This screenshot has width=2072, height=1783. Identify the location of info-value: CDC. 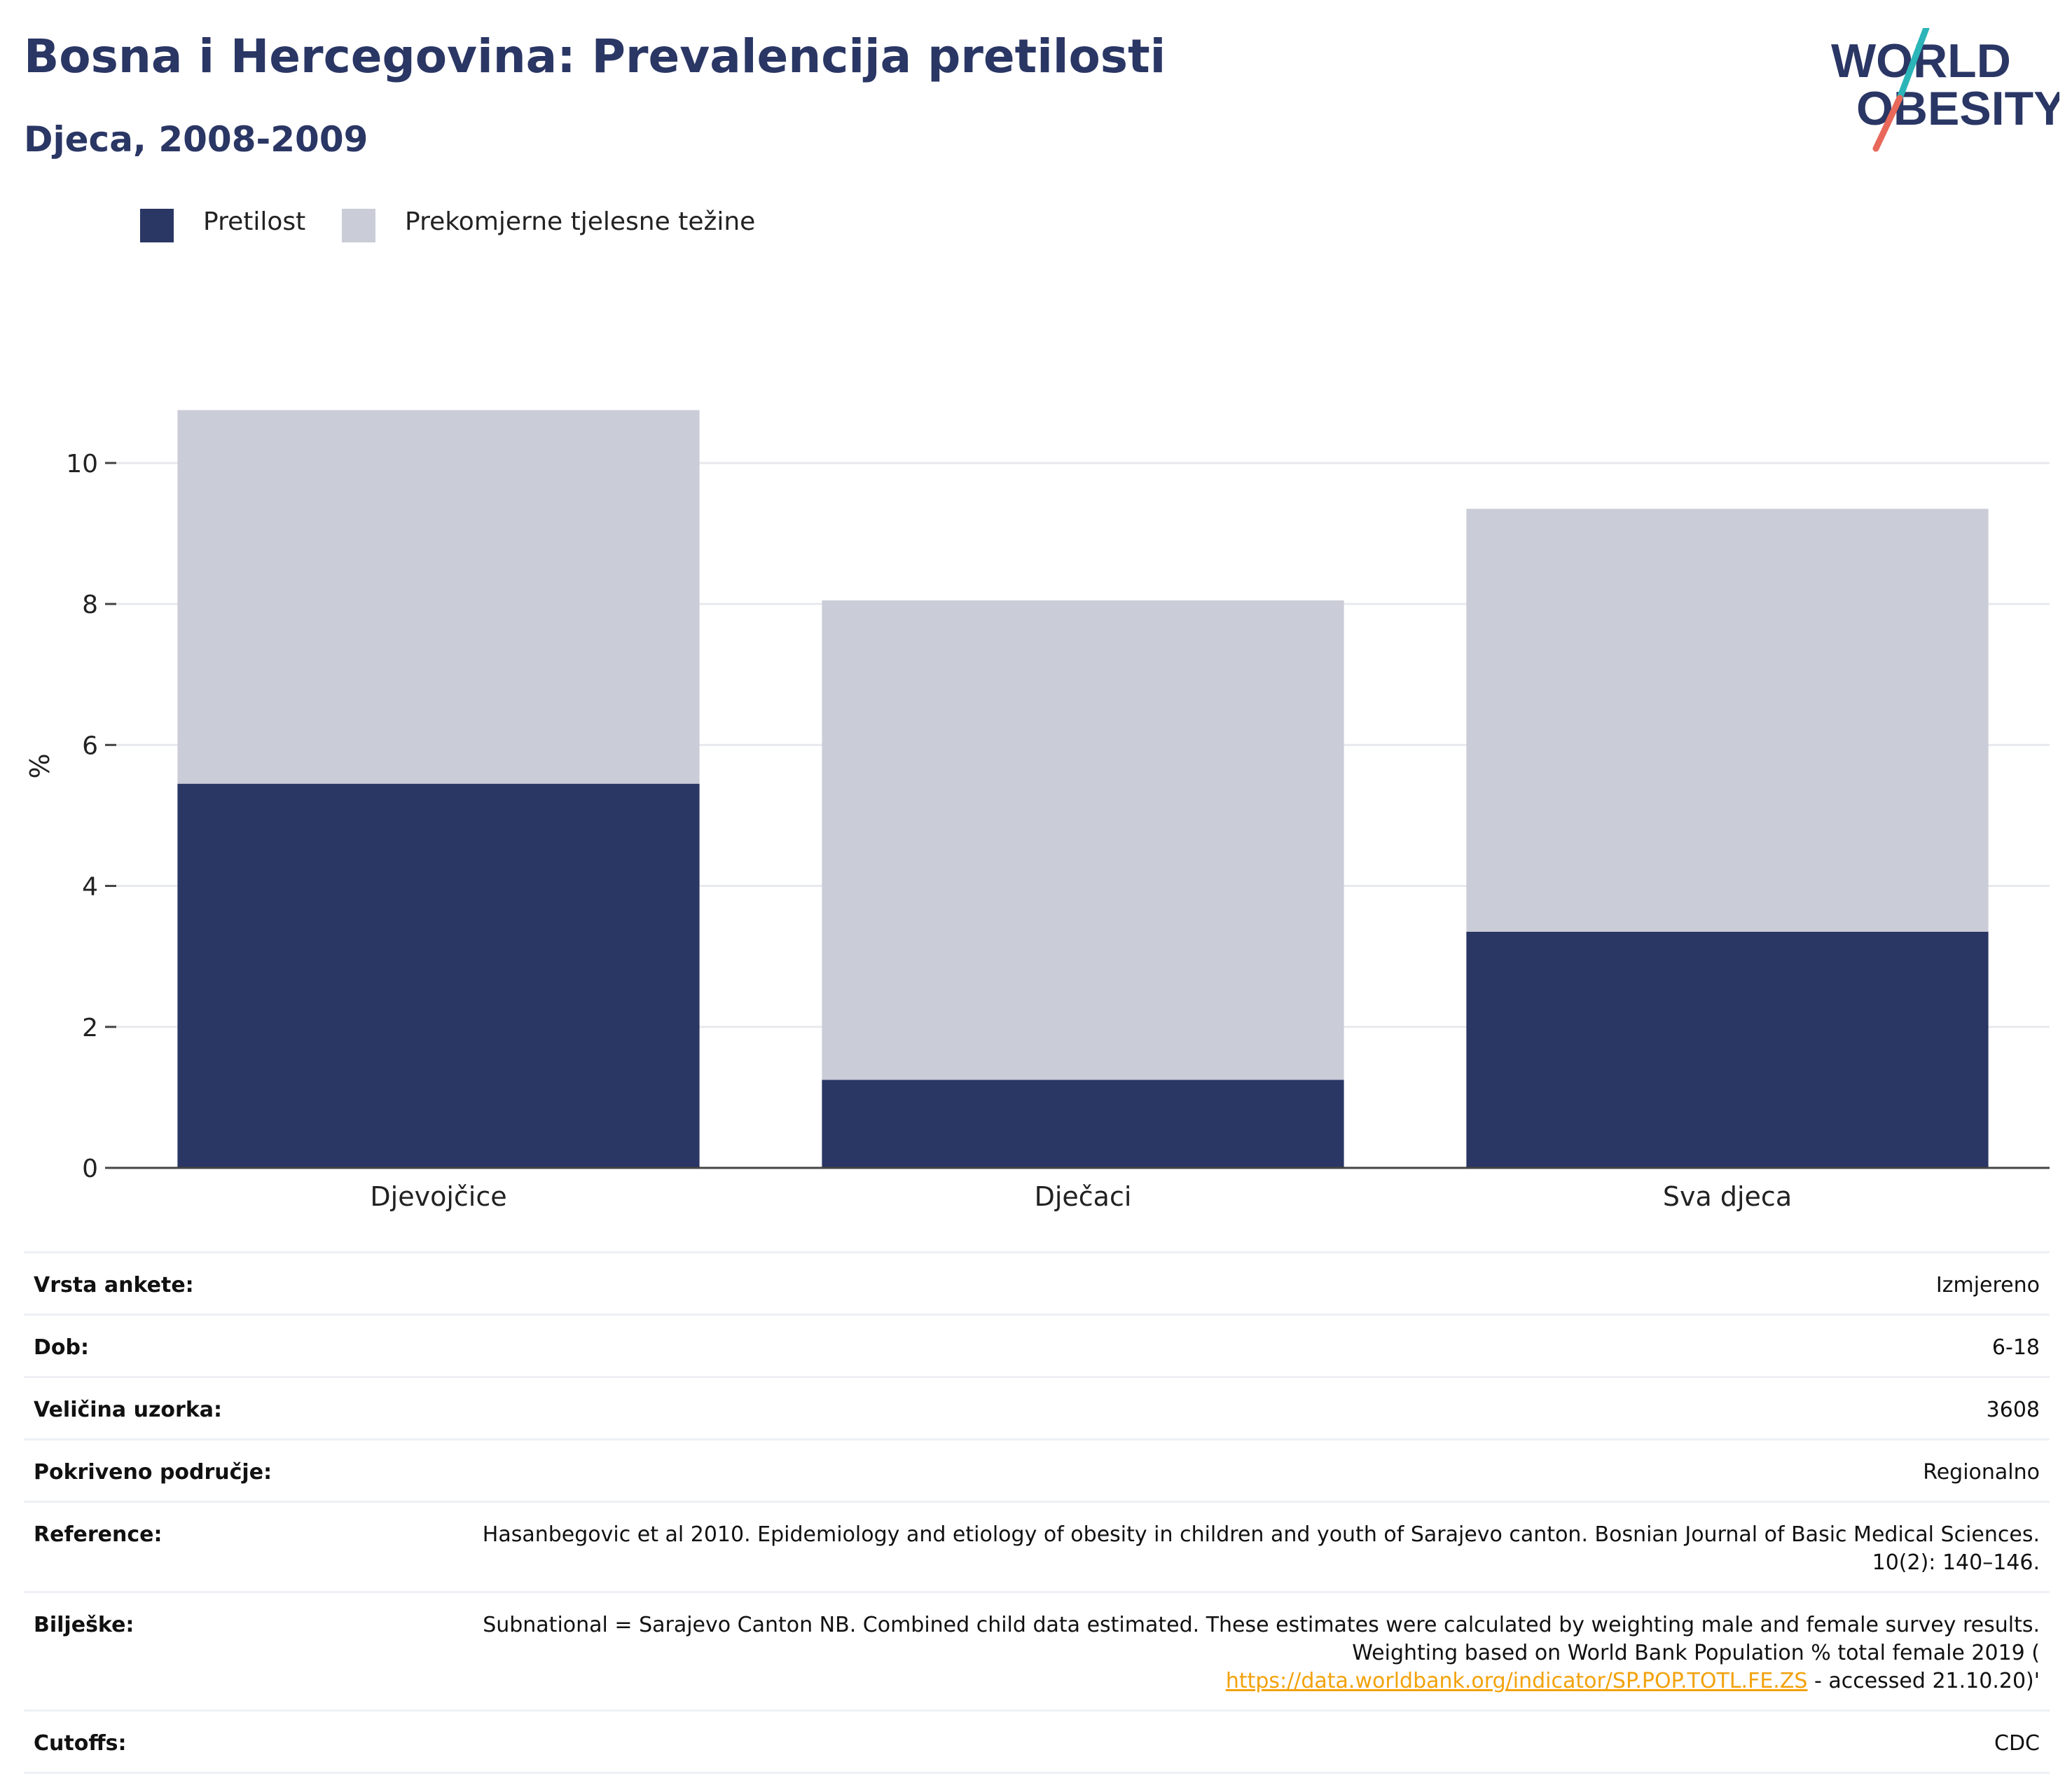
(1257, 1741).